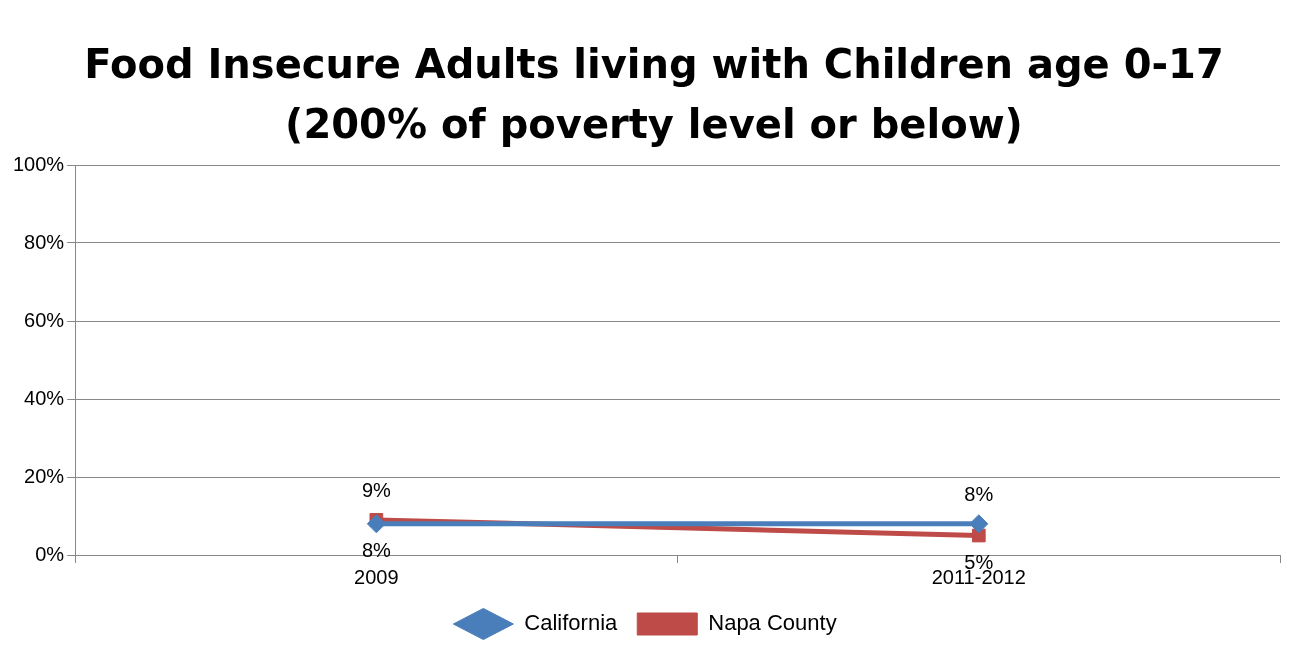 The height and width of the screenshot is (658, 1308). Describe the element at coordinates (654, 94) in the screenshot. I see `chart-title: Food Insecure Adults living with Children age 0-17 (200% of poverty level or below)` at that location.